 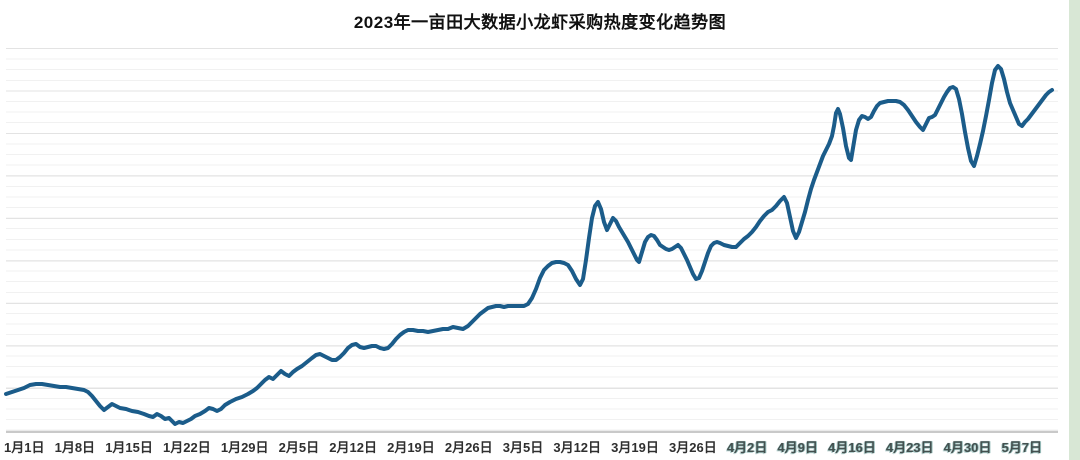 I want to click on x-axis-label: 4月23日, so click(x=909, y=447).